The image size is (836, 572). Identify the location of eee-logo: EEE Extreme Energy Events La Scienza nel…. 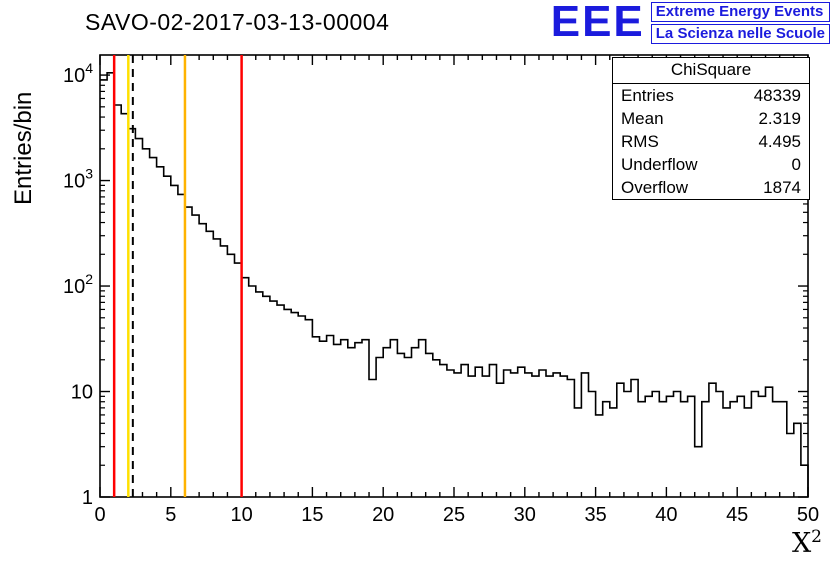
(690, 23).